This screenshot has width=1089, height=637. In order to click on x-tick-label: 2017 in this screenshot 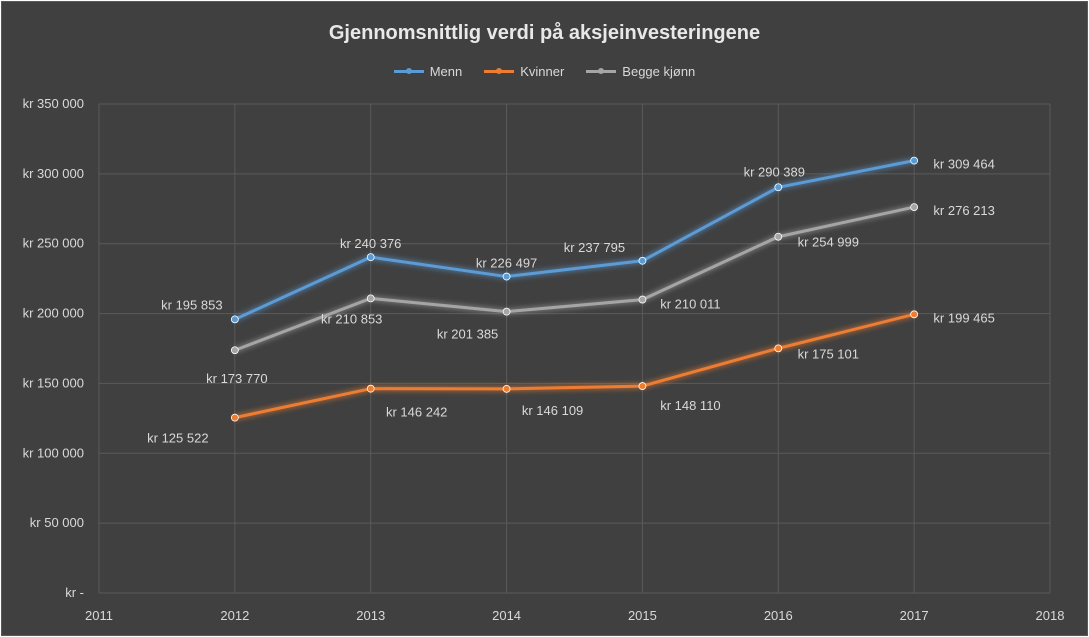, I will do `click(914, 615)`.